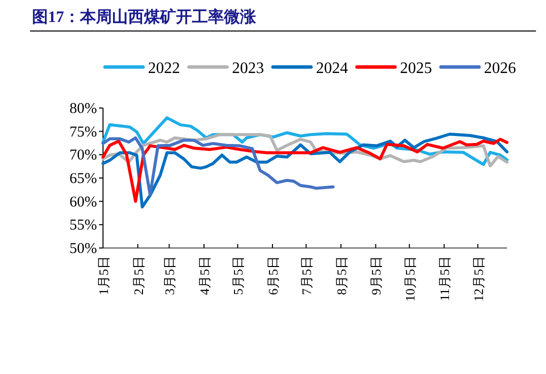  I want to click on y-tick-label: 65%, so click(83, 179).